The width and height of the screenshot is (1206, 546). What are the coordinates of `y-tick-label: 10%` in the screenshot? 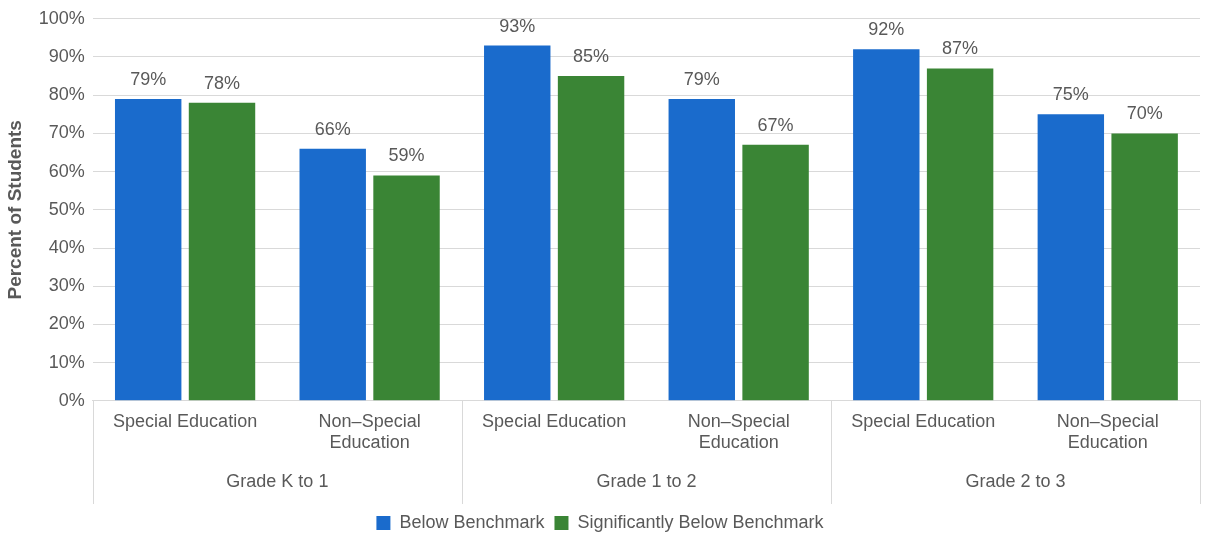 It's located at (66, 361).